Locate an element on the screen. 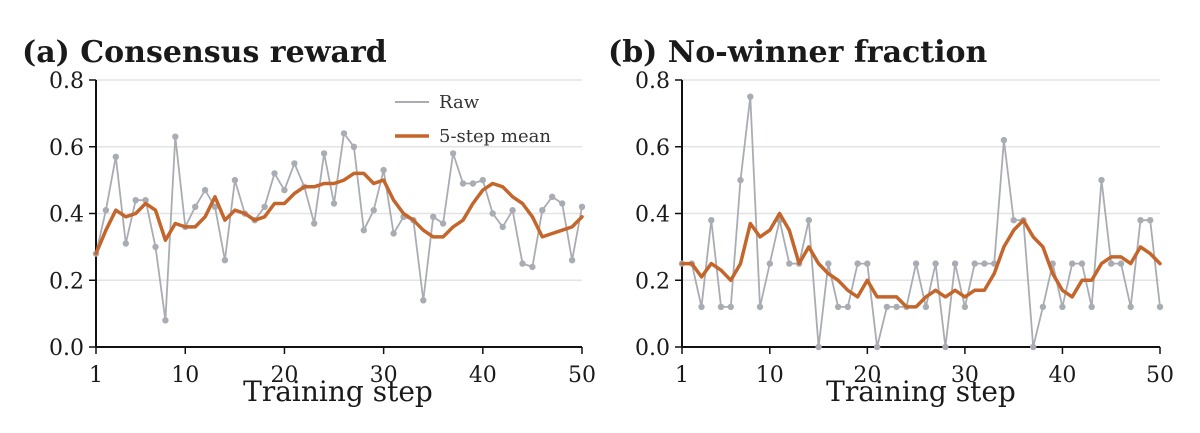 The image size is (1200, 433). panel-b-x-axis-label: Training step is located at coordinates (921, 391).